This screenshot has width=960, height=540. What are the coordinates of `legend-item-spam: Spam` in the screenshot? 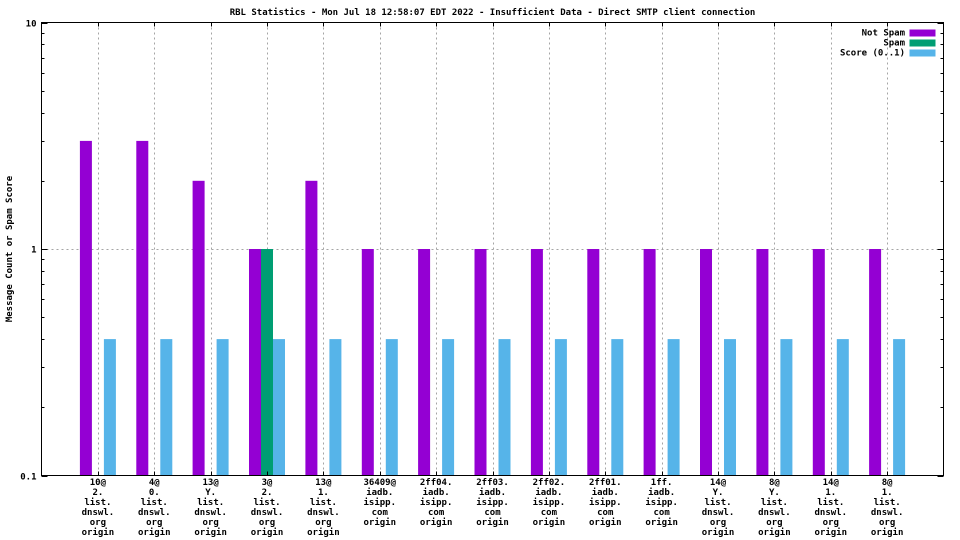 It's located at (909, 44).